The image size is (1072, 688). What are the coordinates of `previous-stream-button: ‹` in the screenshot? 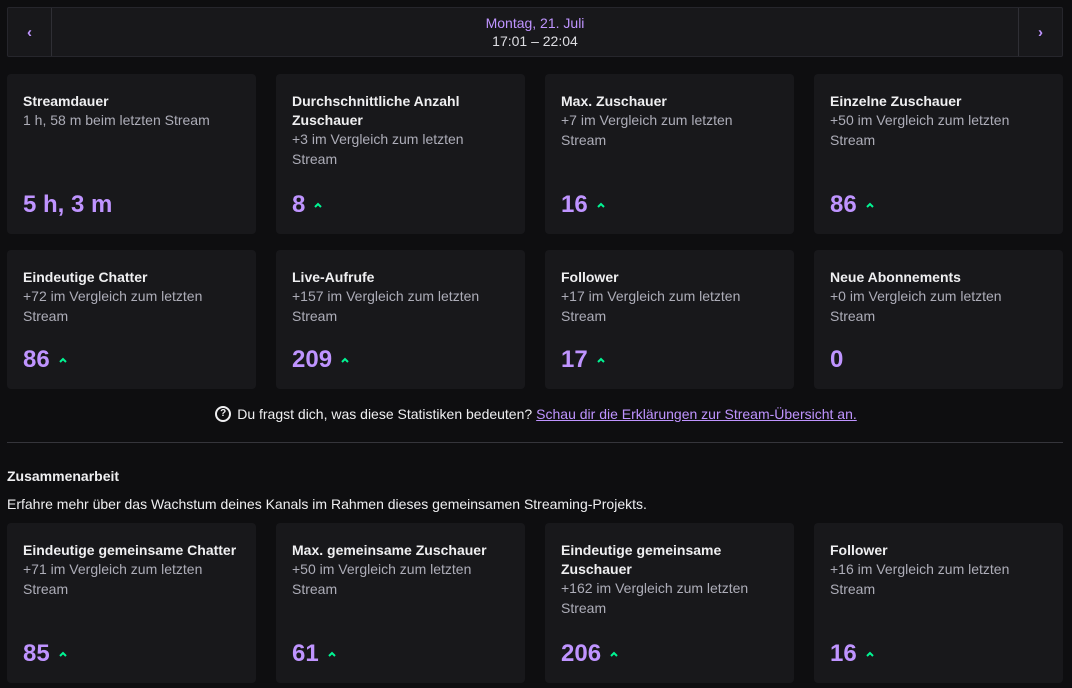 It's located at (30, 32).